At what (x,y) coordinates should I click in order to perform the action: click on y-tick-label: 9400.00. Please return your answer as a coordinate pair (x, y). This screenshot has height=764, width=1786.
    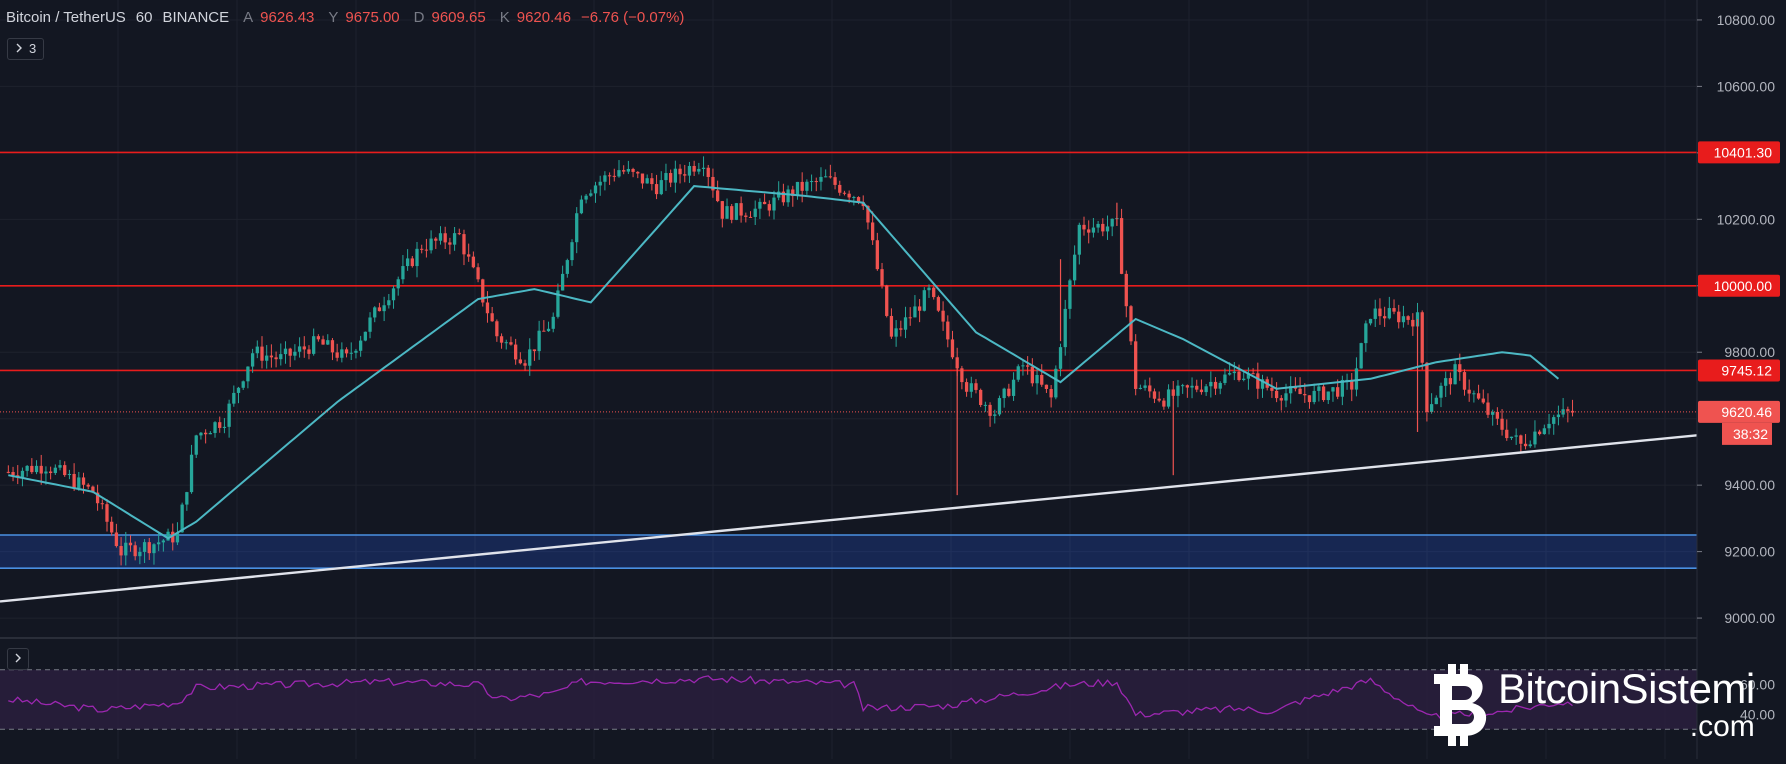
    Looking at the image, I should click on (1749, 485).